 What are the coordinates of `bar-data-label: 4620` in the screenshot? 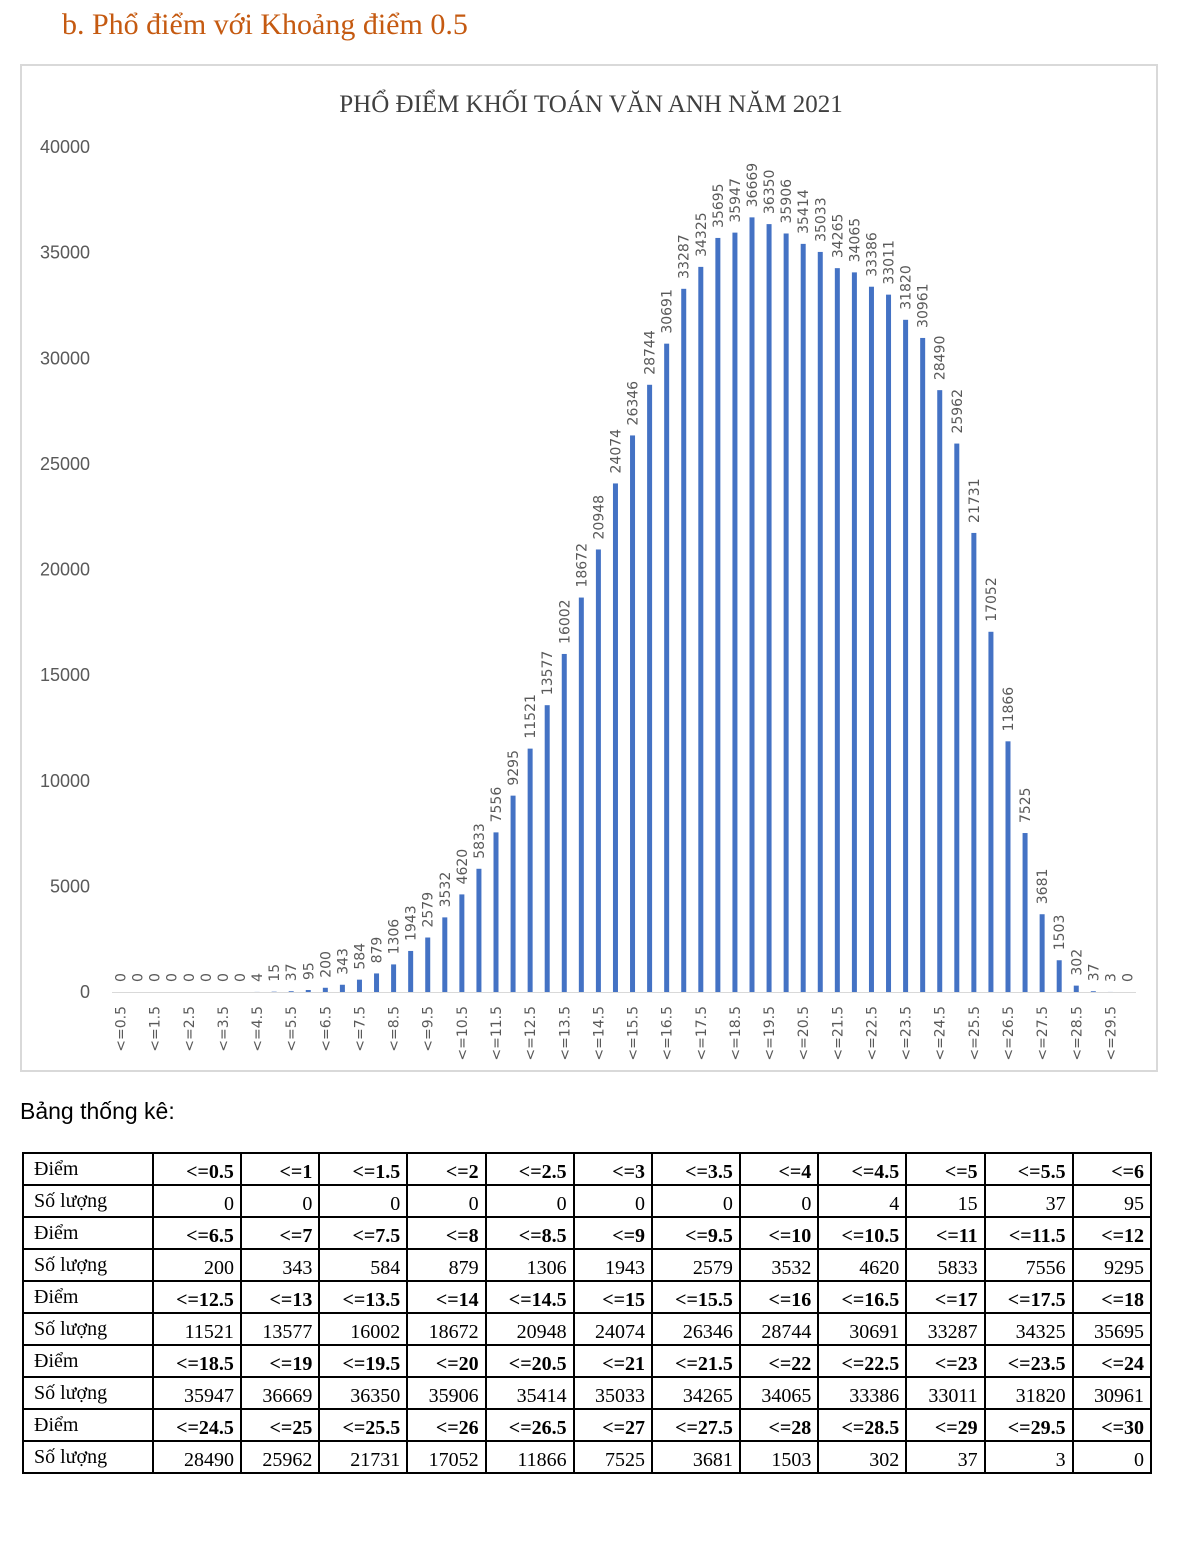 It's located at (463, 867).